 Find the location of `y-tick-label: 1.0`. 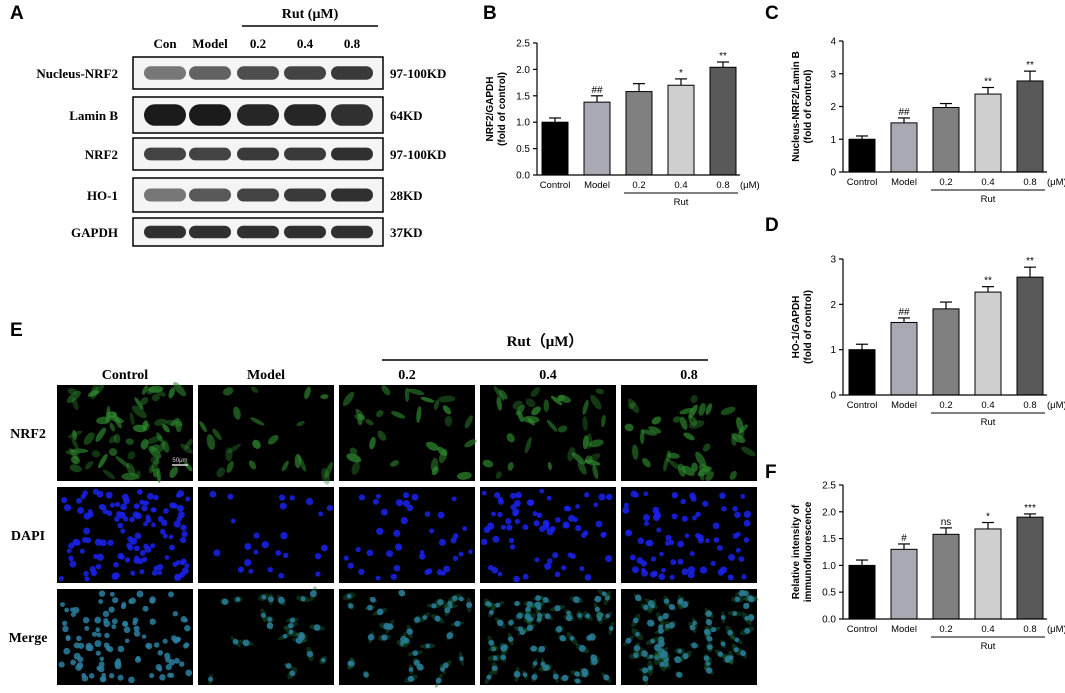

y-tick-label: 1.0 is located at coordinates (829, 566).